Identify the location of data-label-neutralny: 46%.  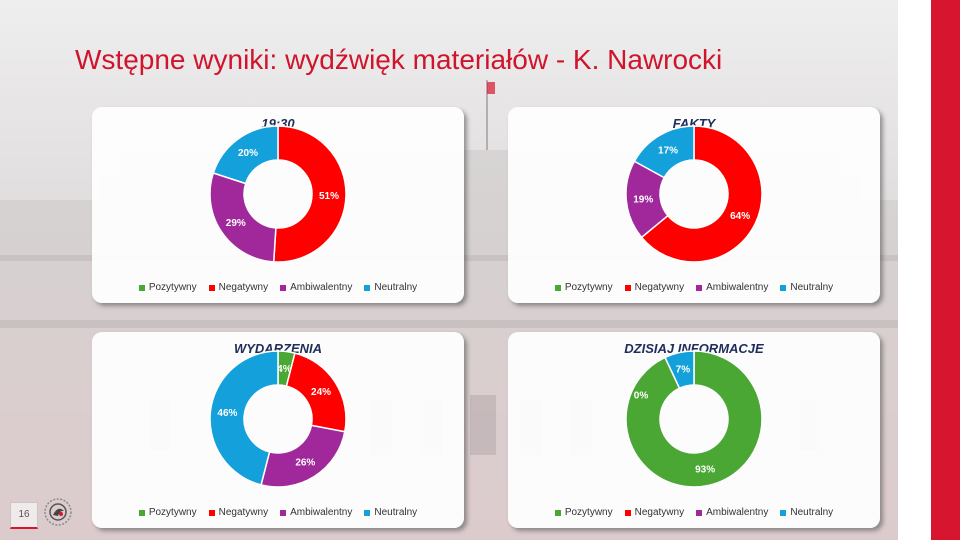
(227, 413).